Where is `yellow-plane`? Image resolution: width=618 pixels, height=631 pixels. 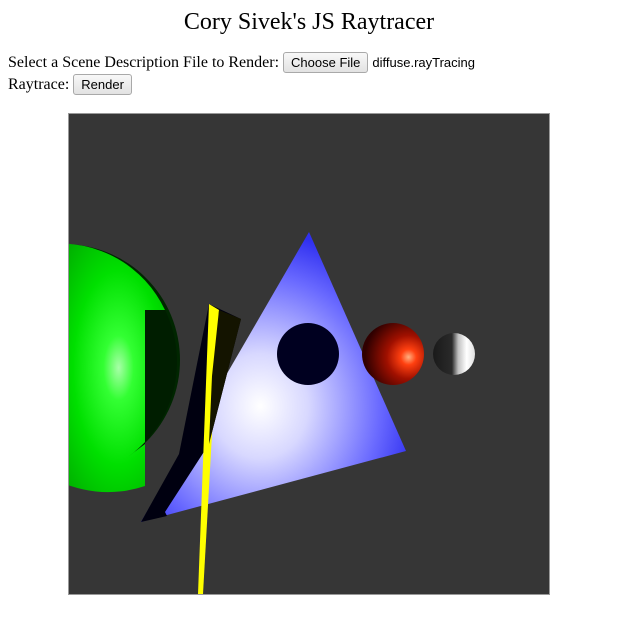 yellow-plane is located at coordinates (219, 449).